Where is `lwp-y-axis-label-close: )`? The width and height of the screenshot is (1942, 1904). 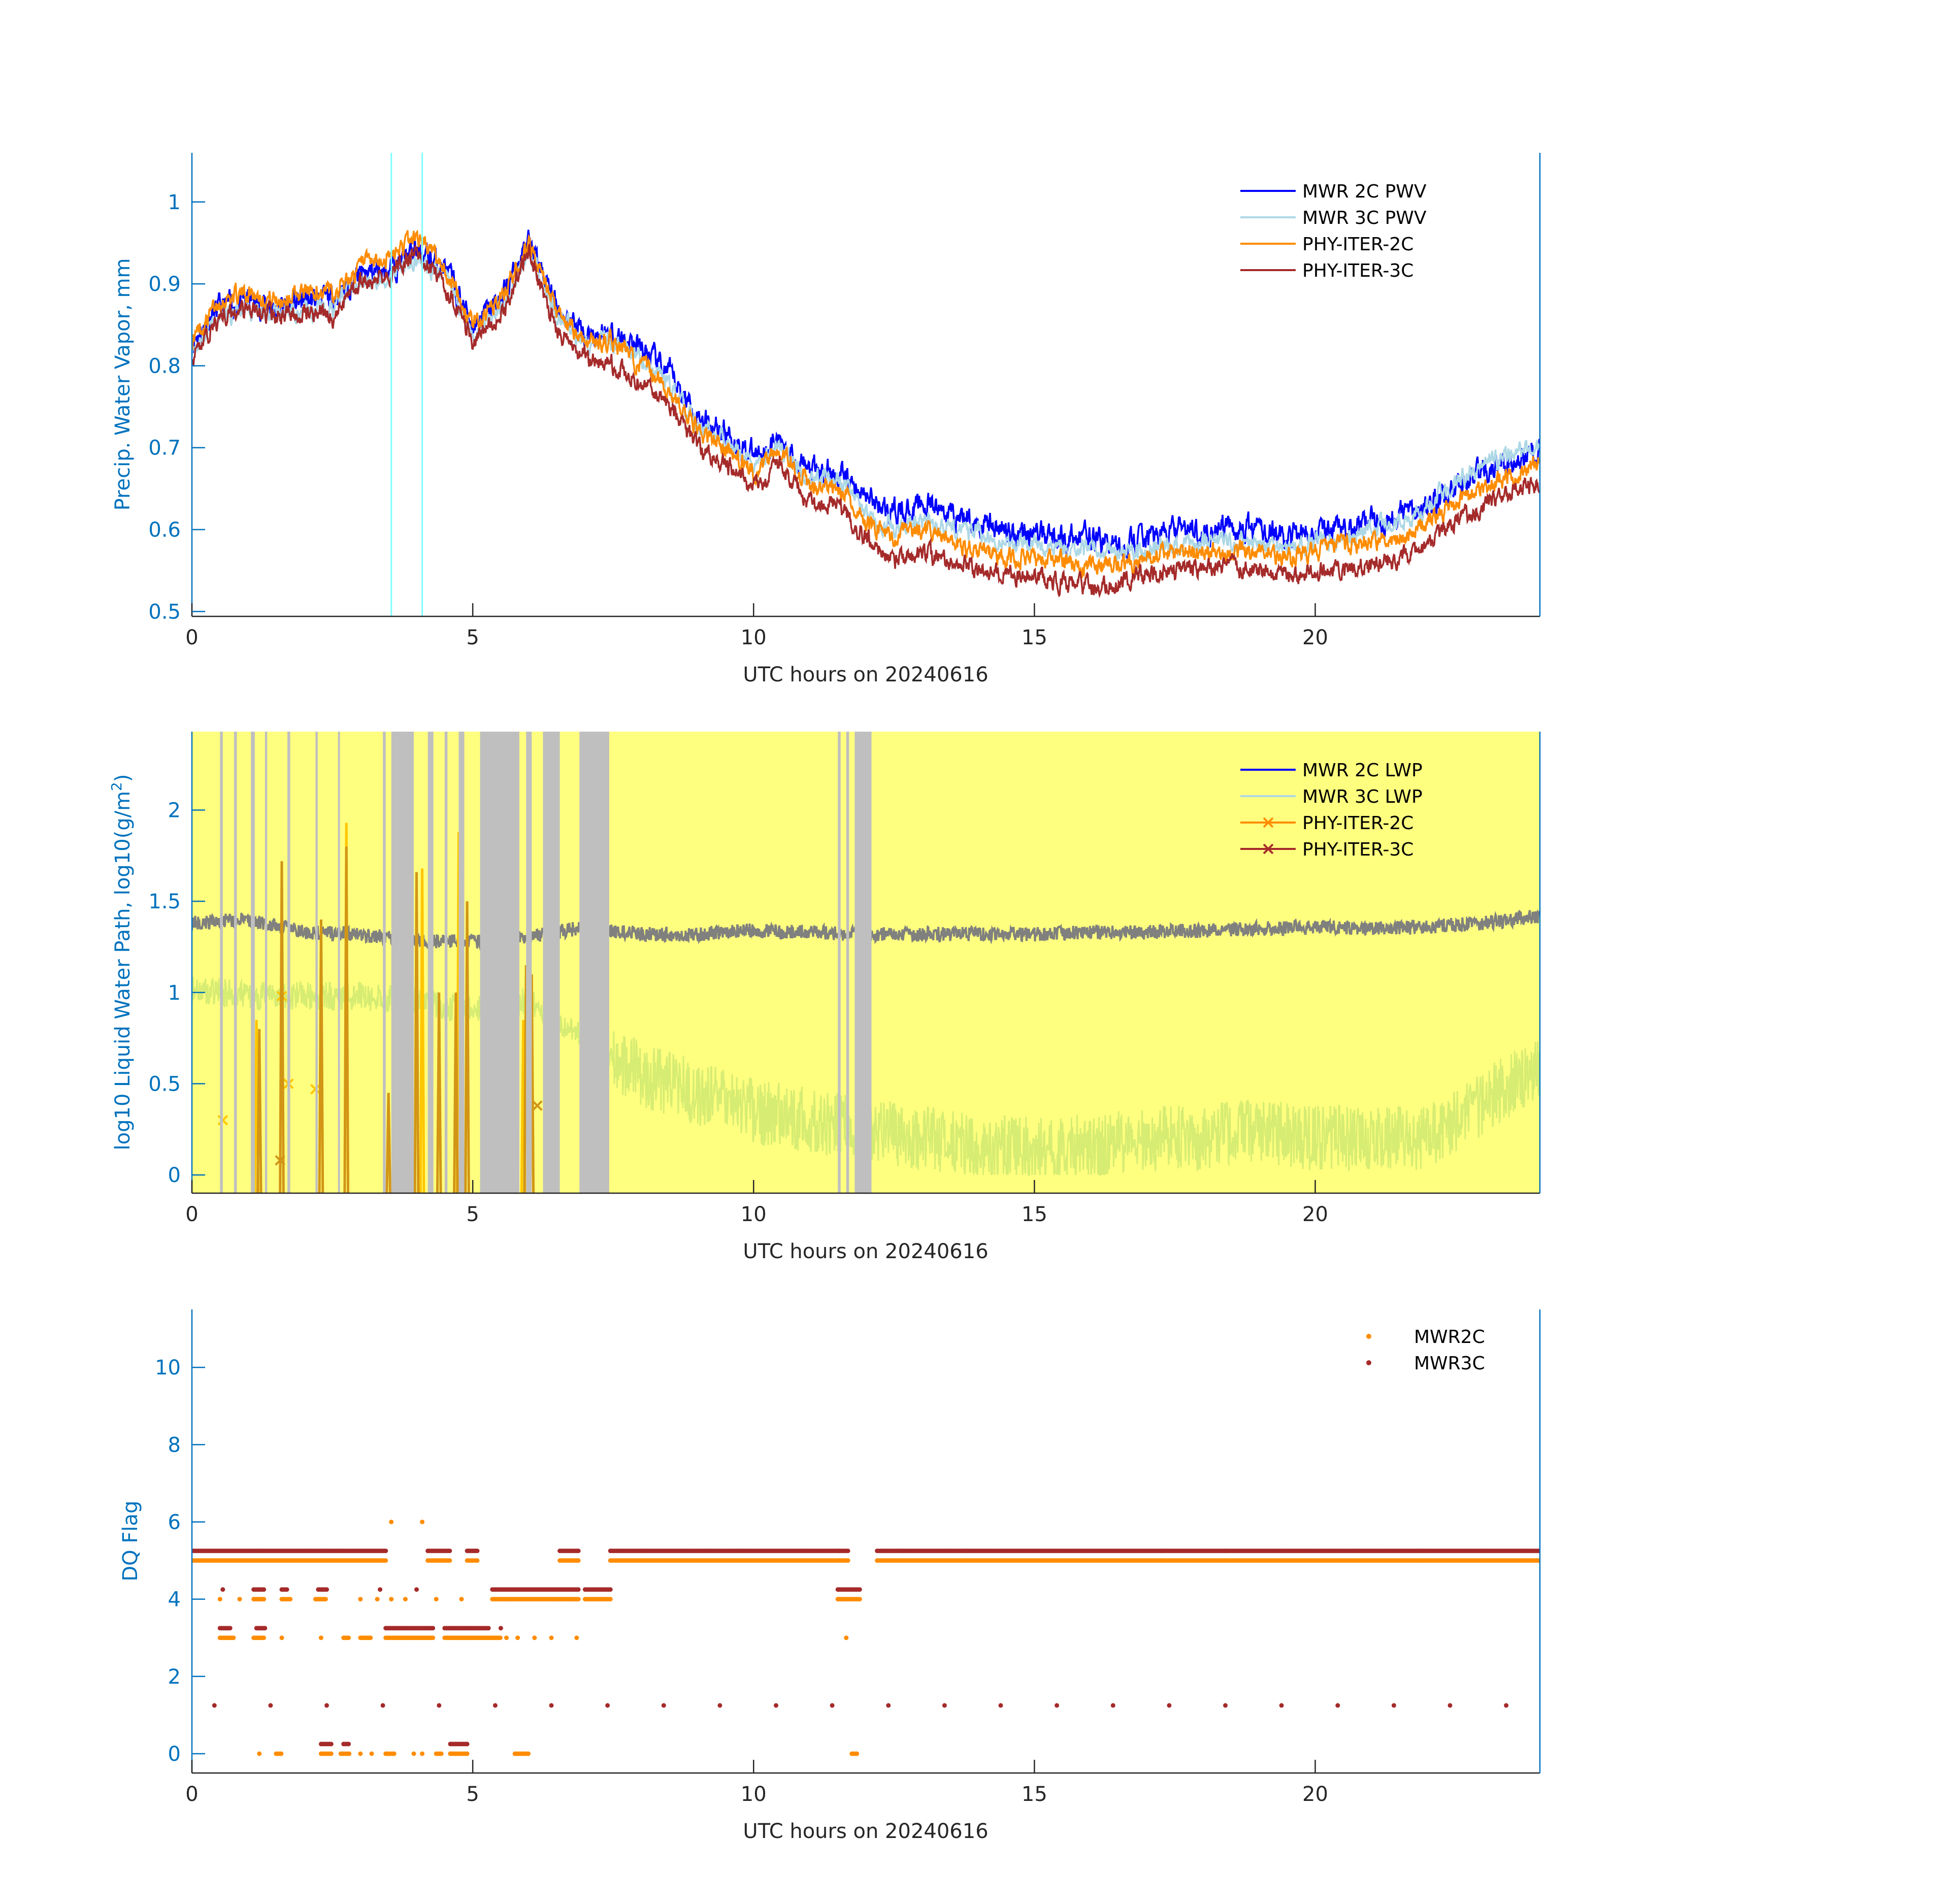 lwp-y-axis-label-close: ) is located at coordinates (123, 778).